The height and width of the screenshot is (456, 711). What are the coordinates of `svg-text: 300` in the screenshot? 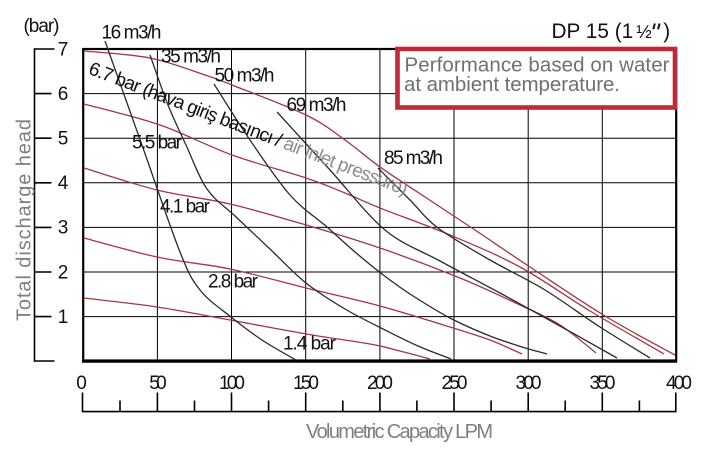 It's located at (529, 383).